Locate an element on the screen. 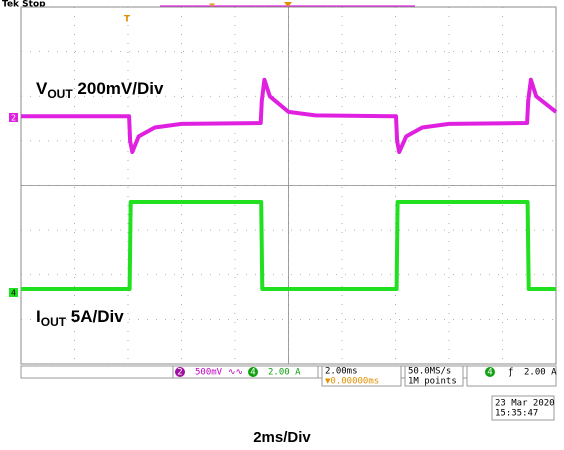  trig-badge-bg is located at coordinates (490, 372).